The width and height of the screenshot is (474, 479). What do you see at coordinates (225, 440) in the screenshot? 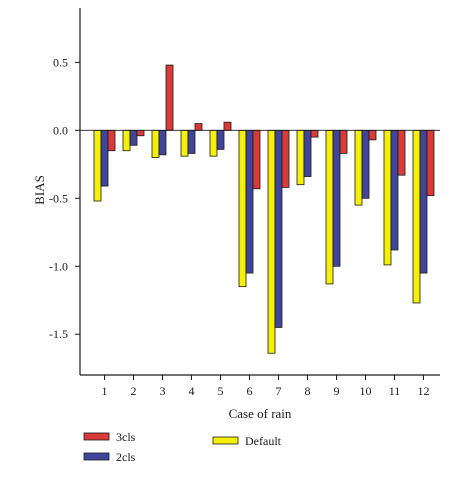
I see `legend-swatch-default` at bounding box center [225, 440].